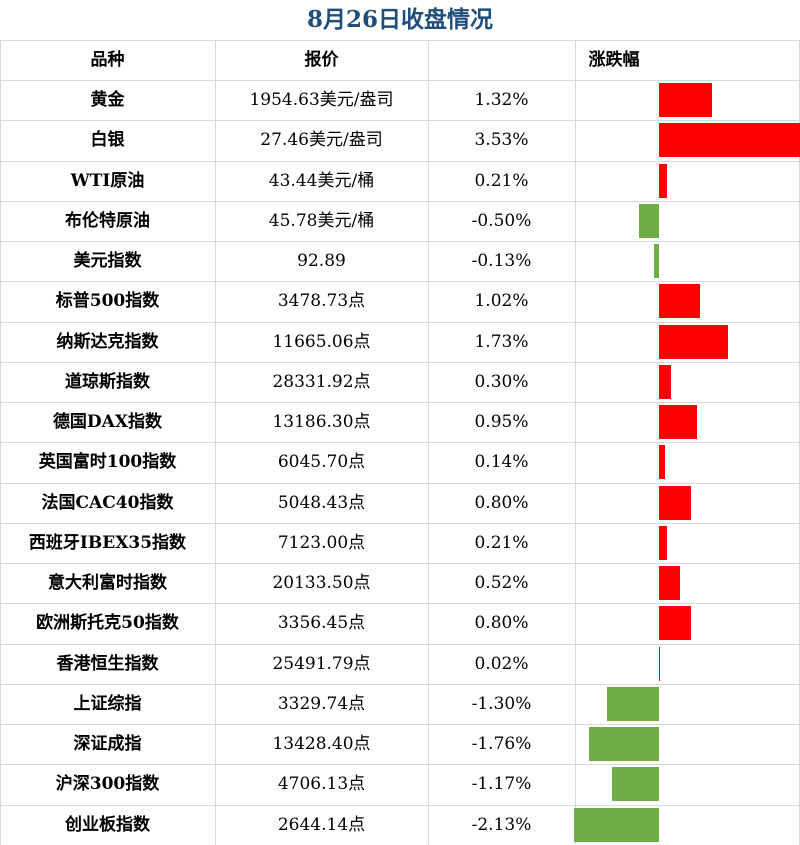  What do you see at coordinates (107, 341) in the screenshot?
I see `row-name: 纳斯达克指数` at bounding box center [107, 341].